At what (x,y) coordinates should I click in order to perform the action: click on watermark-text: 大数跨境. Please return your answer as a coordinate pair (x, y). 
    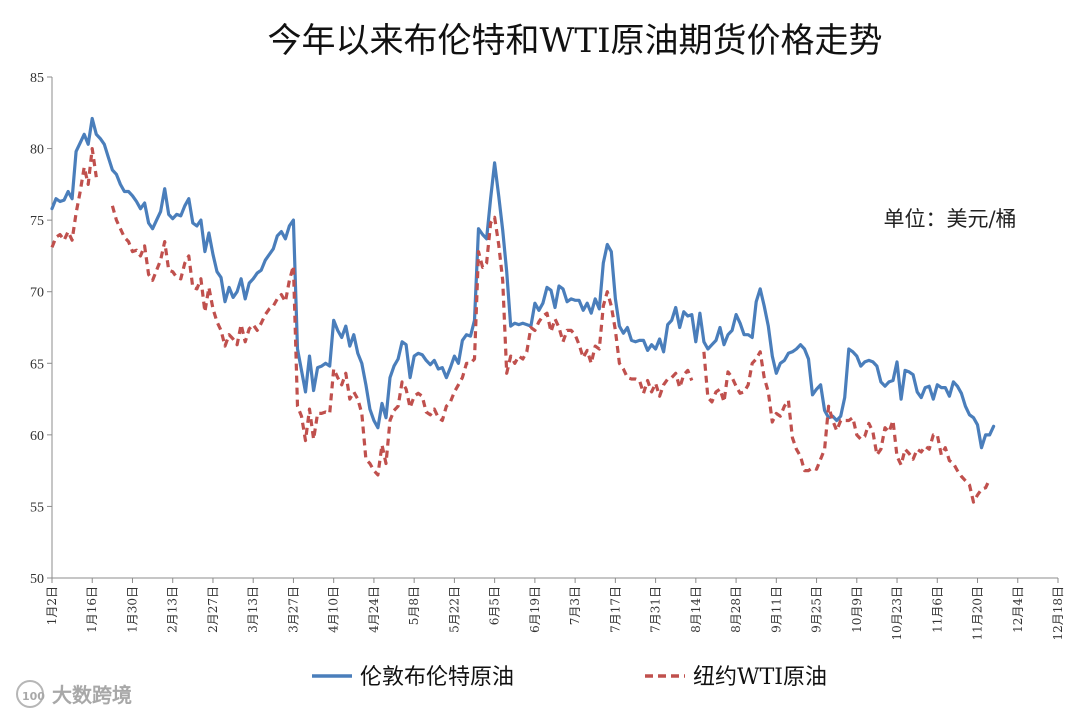
    Looking at the image, I should click on (92, 695).